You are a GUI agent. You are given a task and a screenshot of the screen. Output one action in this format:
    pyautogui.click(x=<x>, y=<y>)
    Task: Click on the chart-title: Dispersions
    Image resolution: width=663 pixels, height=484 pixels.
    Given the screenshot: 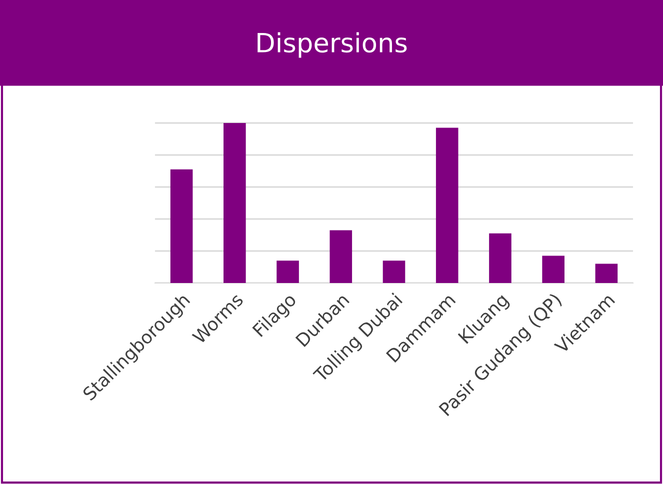 What is the action you would take?
    pyautogui.click(x=332, y=45)
    